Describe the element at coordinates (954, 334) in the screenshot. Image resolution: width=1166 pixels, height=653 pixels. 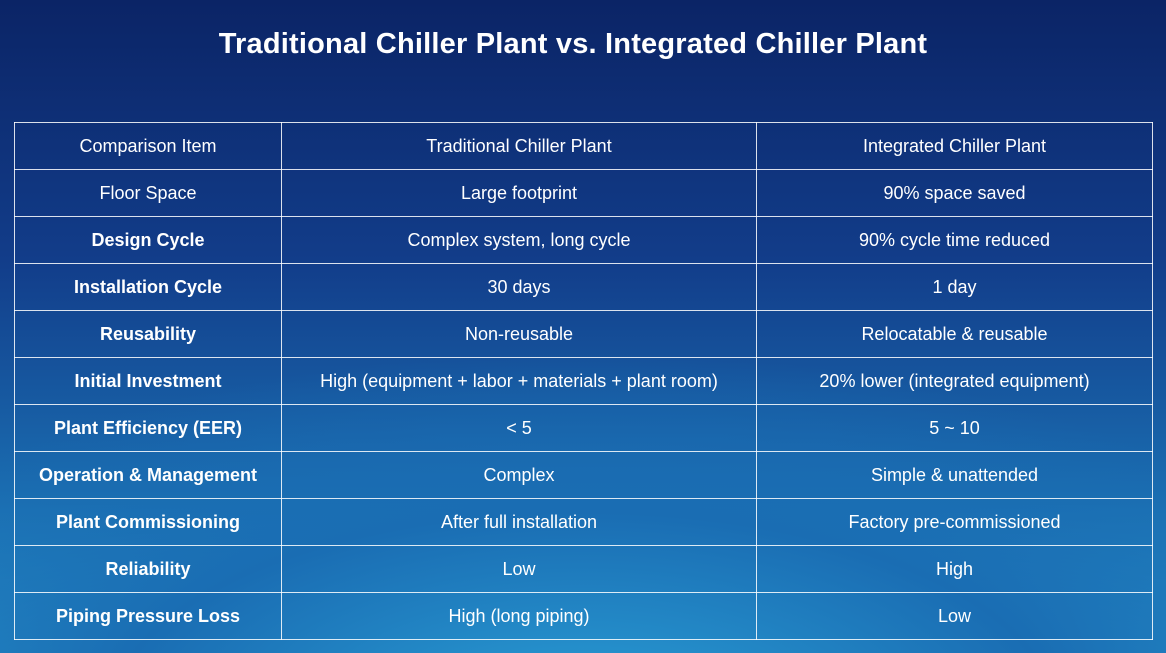
I see `table-cell: Relocatable & reusable` at that location.